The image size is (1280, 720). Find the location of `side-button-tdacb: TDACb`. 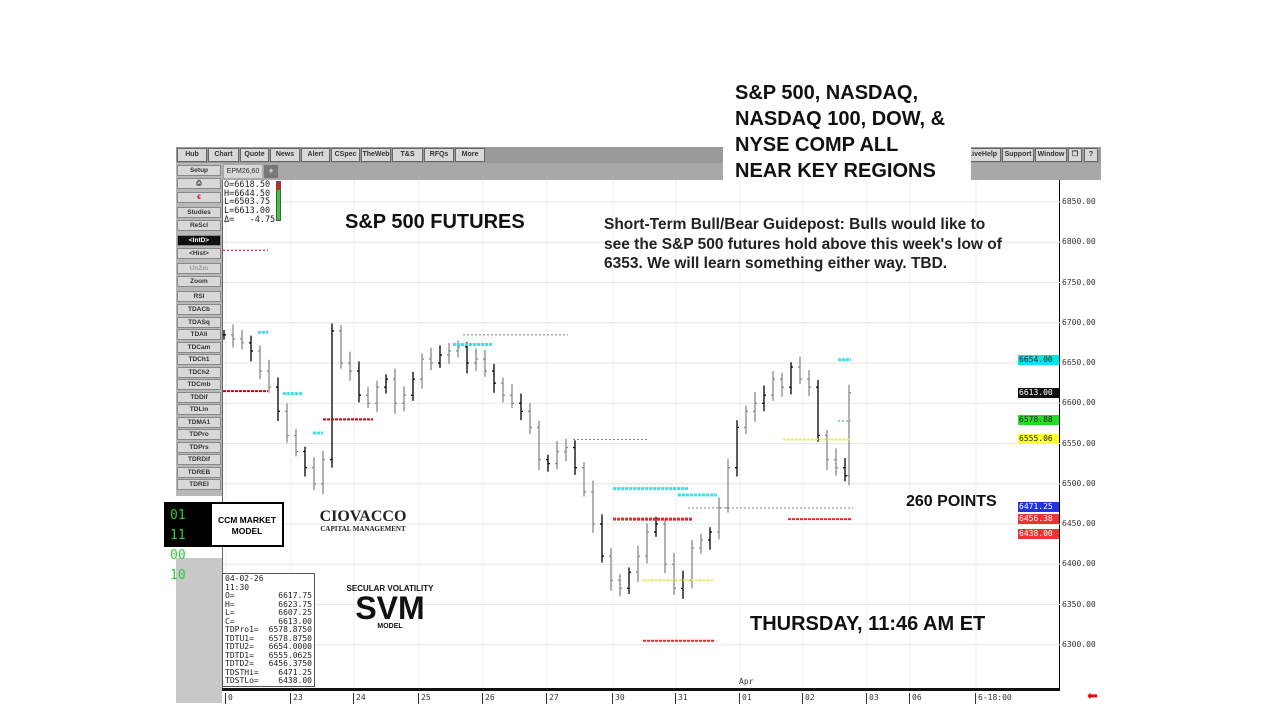

side-button-tdacb: TDACb is located at coordinates (199, 309).